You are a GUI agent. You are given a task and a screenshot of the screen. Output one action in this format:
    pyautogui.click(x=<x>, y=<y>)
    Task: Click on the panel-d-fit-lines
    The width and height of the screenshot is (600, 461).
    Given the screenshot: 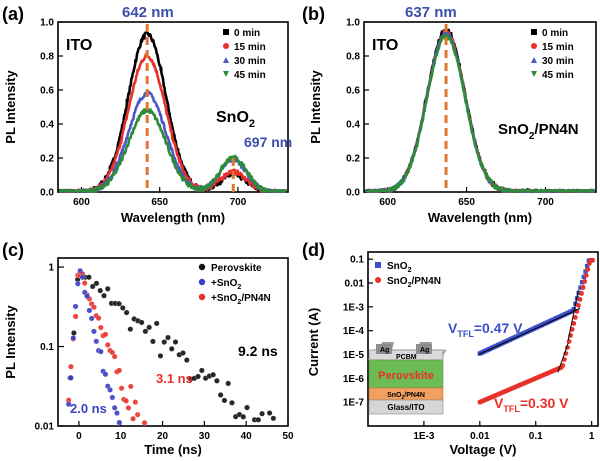 What is the action you would take?
    pyautogui.click(x=529, y=331)
    